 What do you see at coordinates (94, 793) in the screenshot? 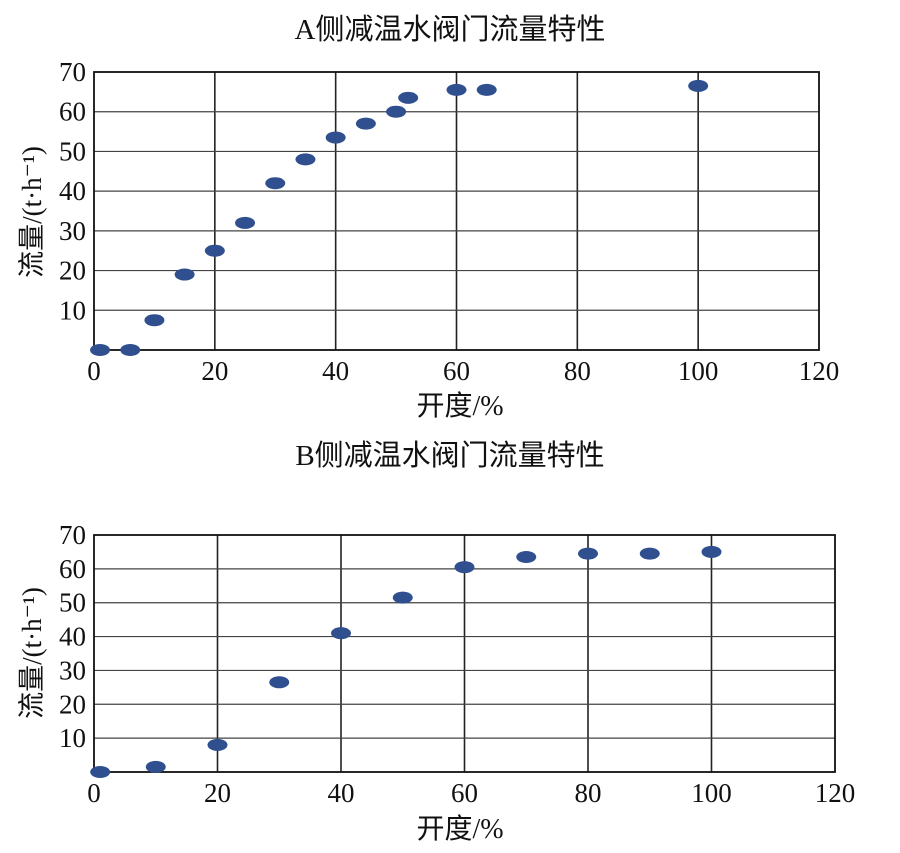
I see `chart-b-xtick-0: 0` at bounding box center [94, 793].